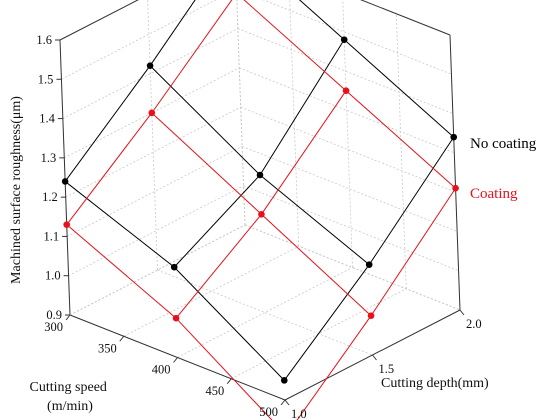 This screenshot has width=550, height=420. What do you see at coordinates (387, 369) in the screenshot?
I see `y-tick-label: 1.5` at bounding box center [387, 369].